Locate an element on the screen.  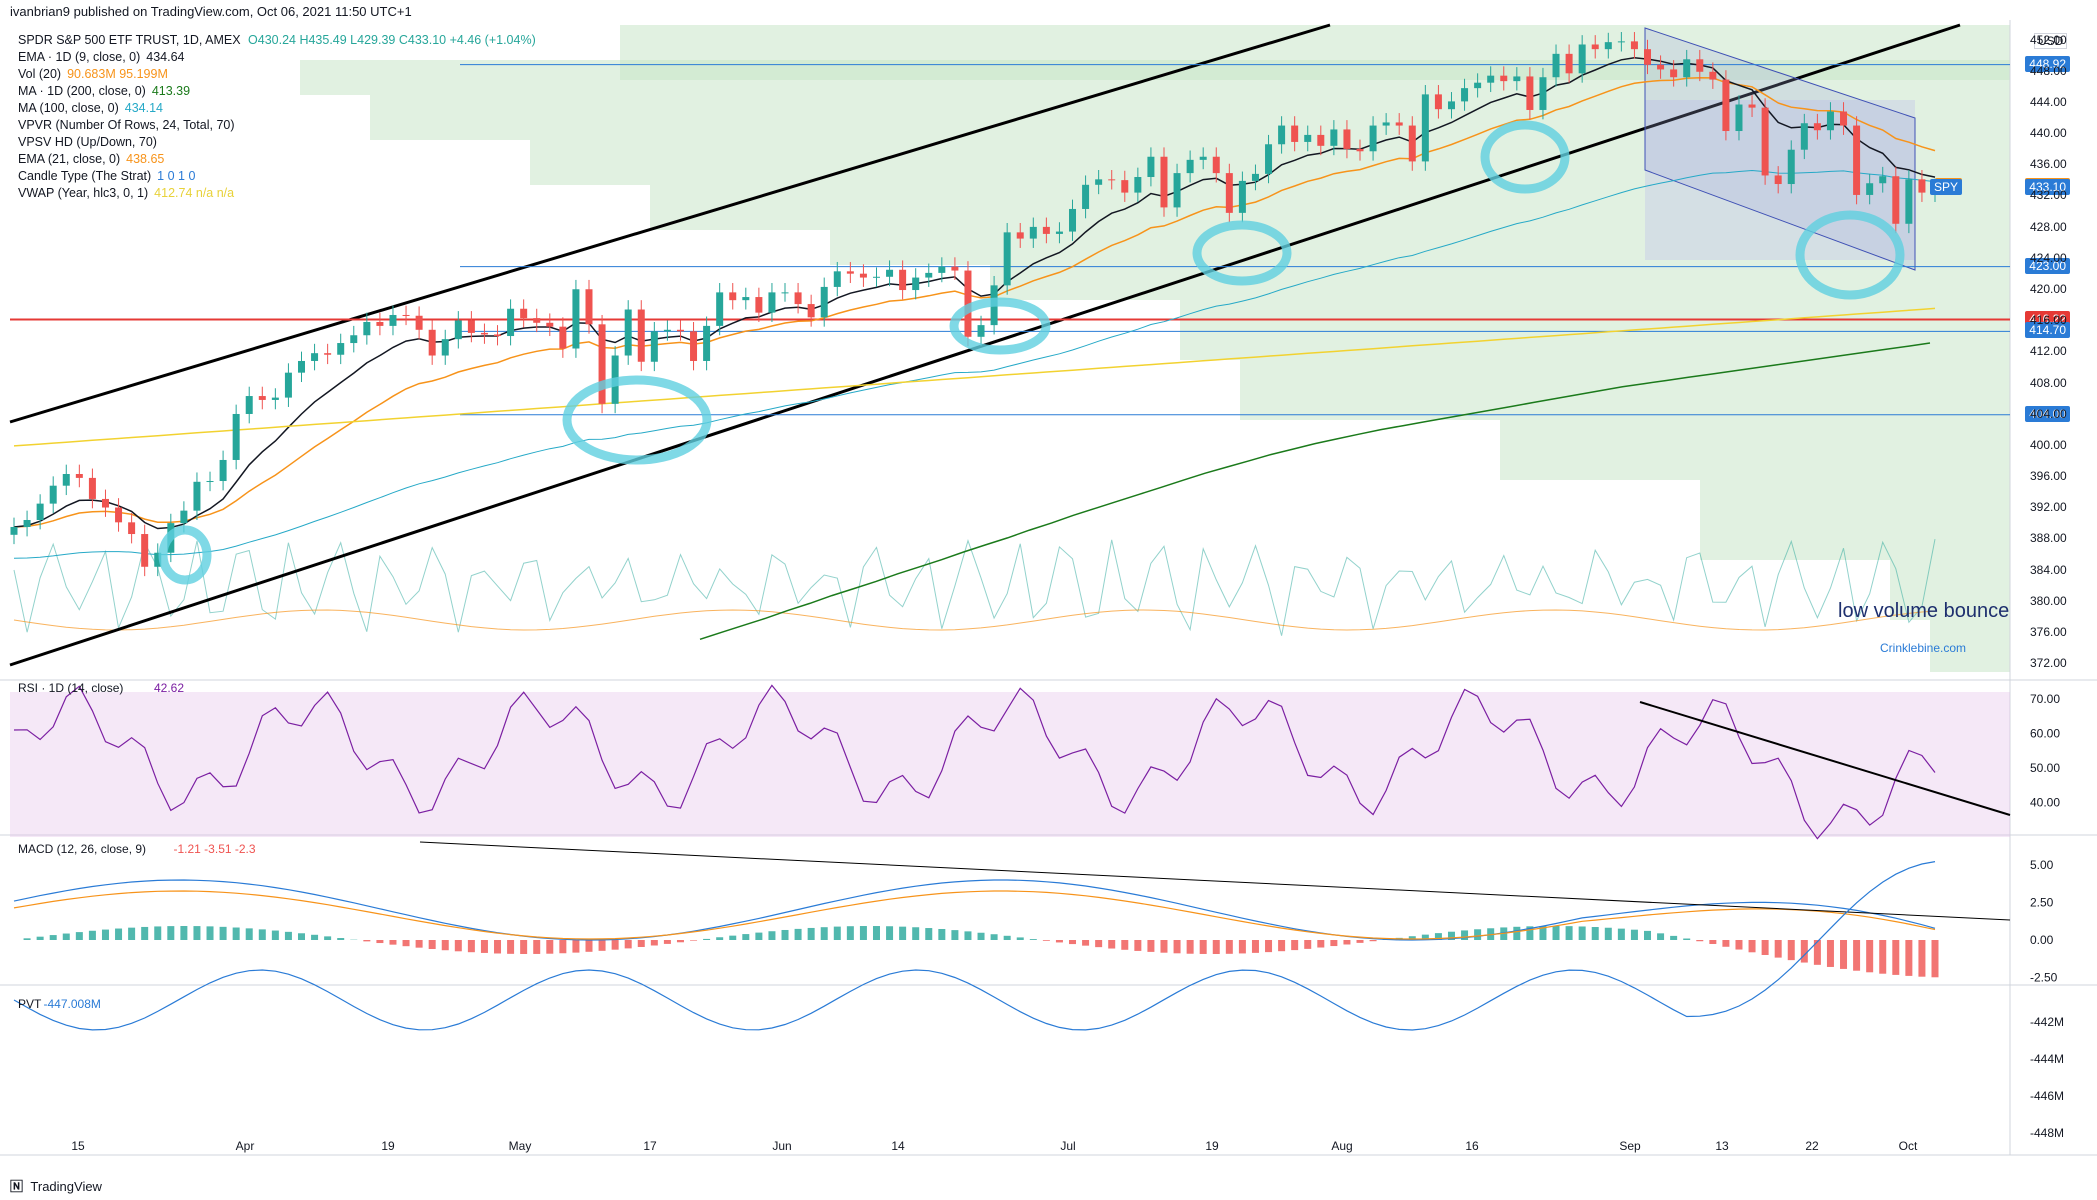
vwap-line is located at coordinates (974, 377).